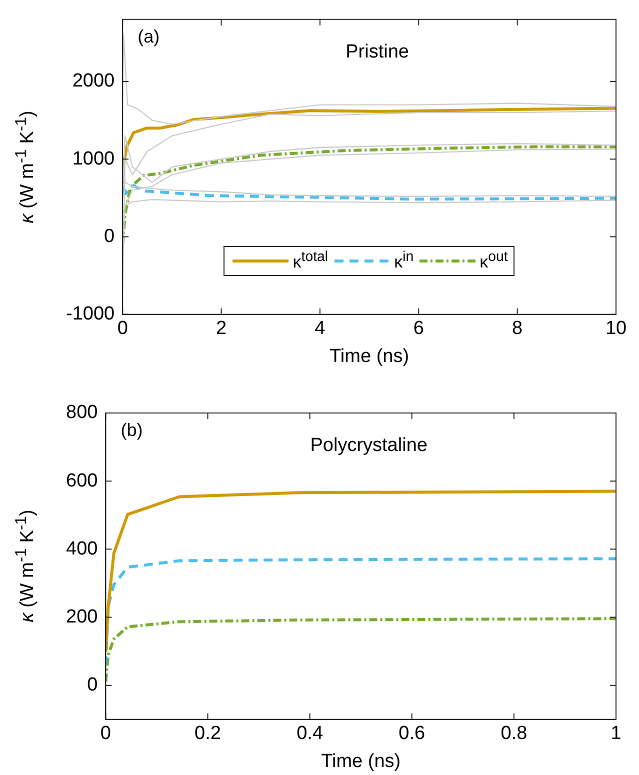  Describe the element at coordinates (122, 329) in the screenshot. I see `x-tick-label: 0` at that location.